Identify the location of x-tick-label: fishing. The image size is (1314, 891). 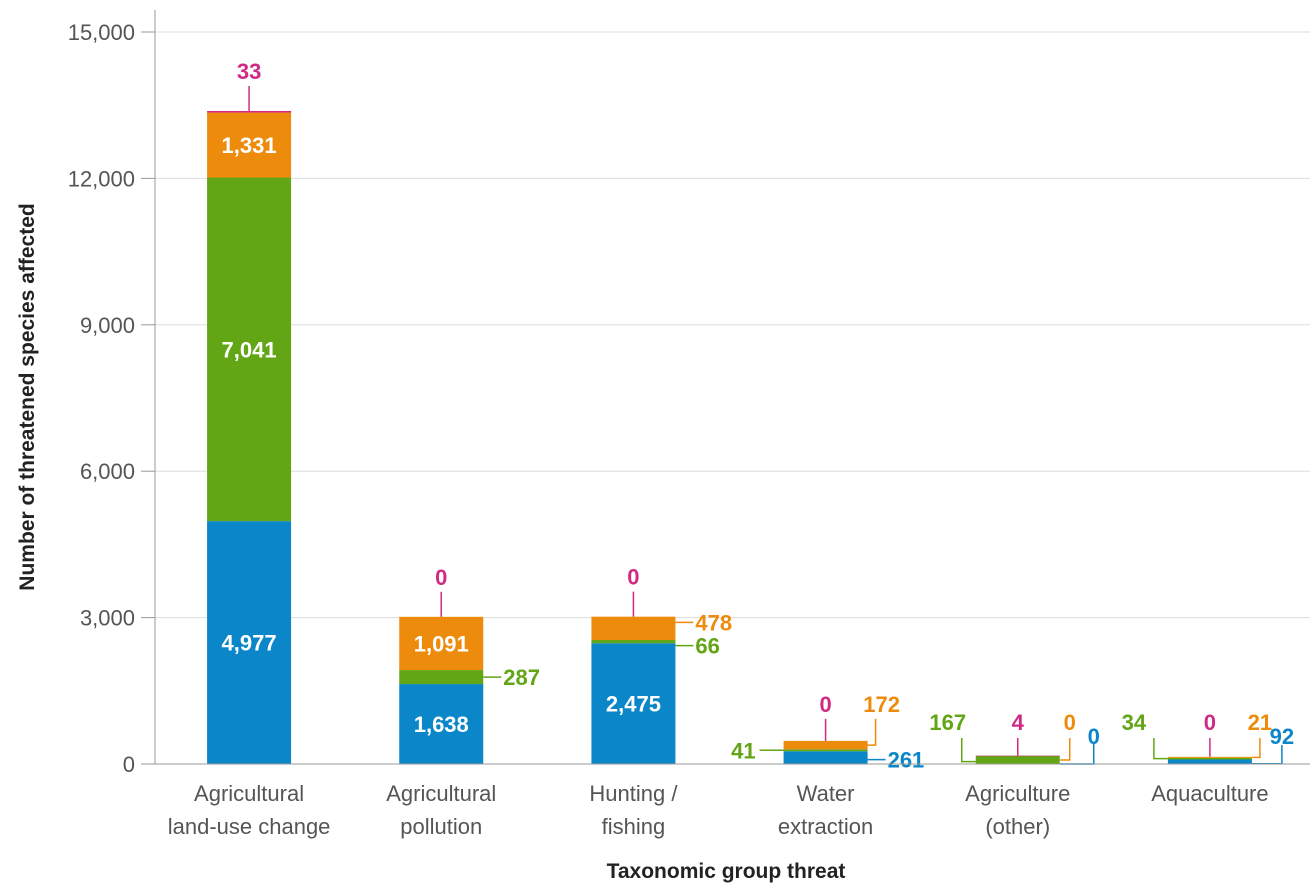
(634, 826).